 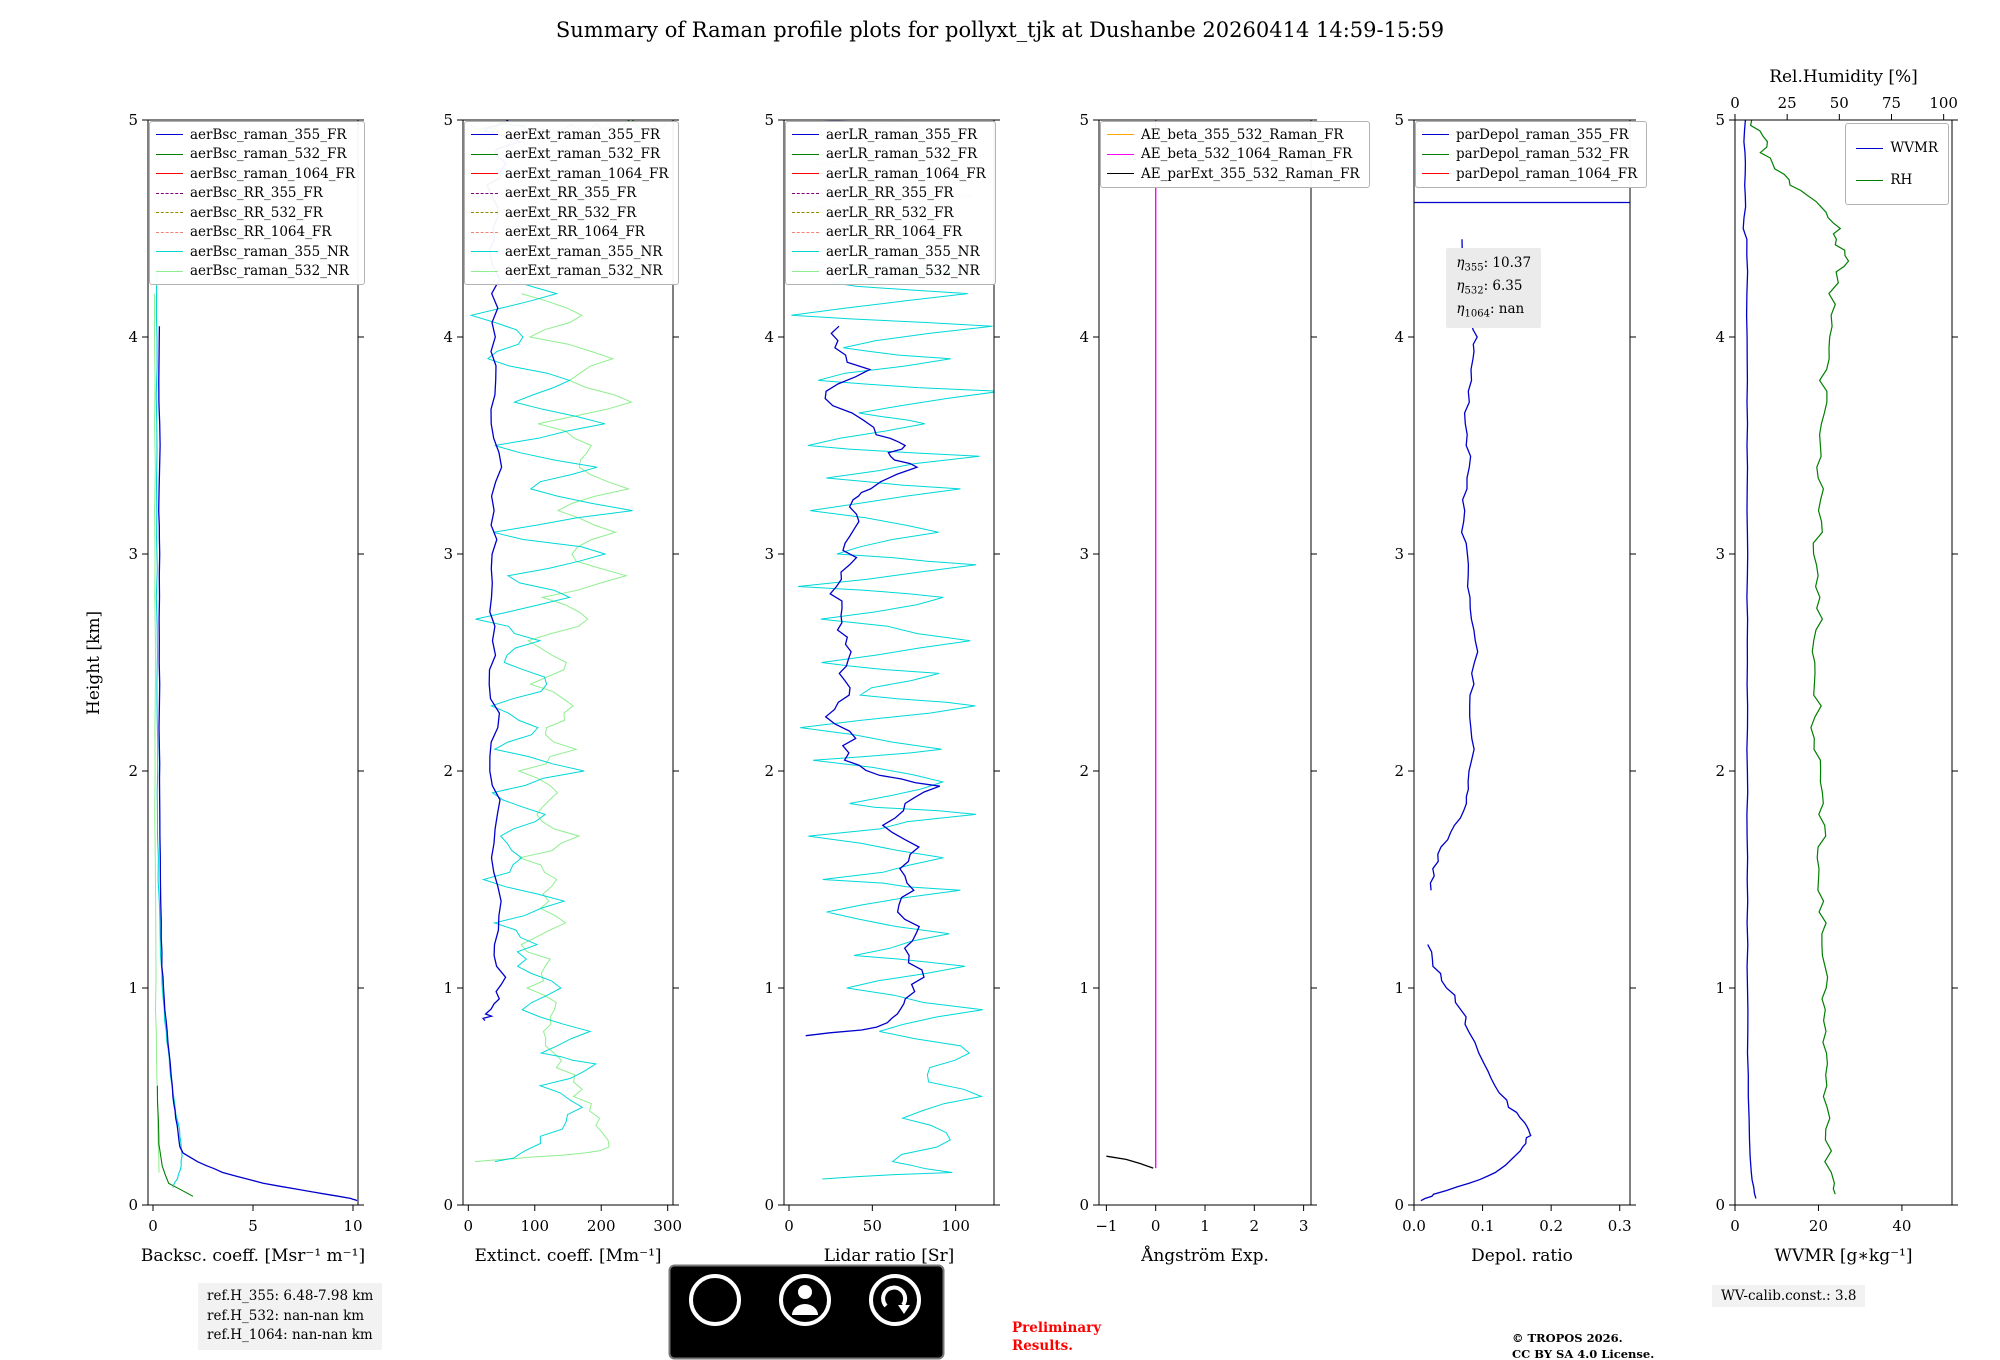 I want to click on x-axis-label: Extinct. coeff. [Mm⁻¹], so click(x=567, y=1256).